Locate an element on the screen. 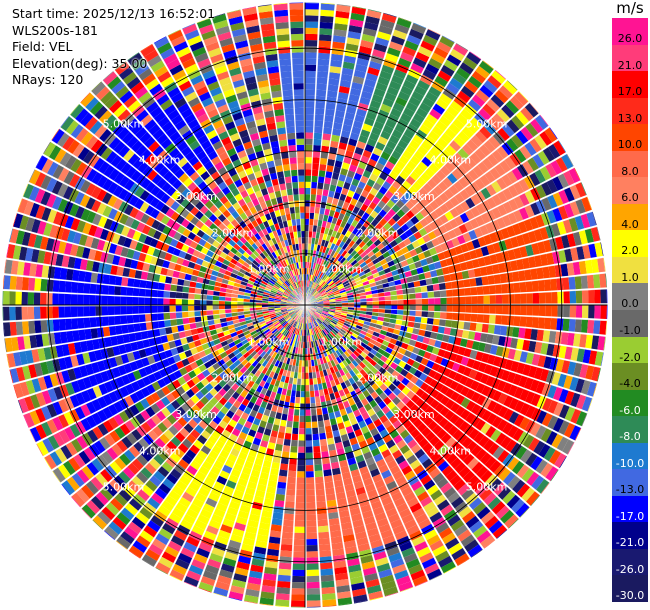  colorbar-bin: 10.0 is located at coordinates (630, 138).